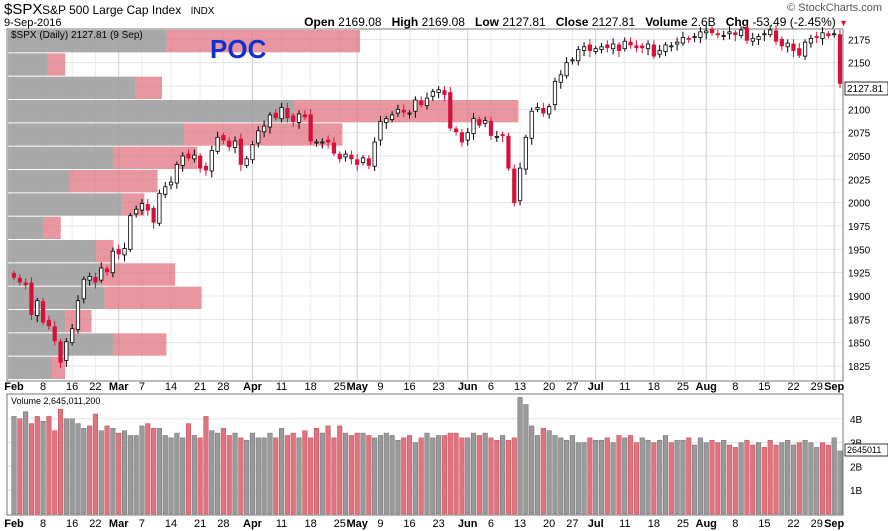  Describe the element at coordinates (380, 524) in the screenshot. I see `volume-x-tick-label: 9` at that location.